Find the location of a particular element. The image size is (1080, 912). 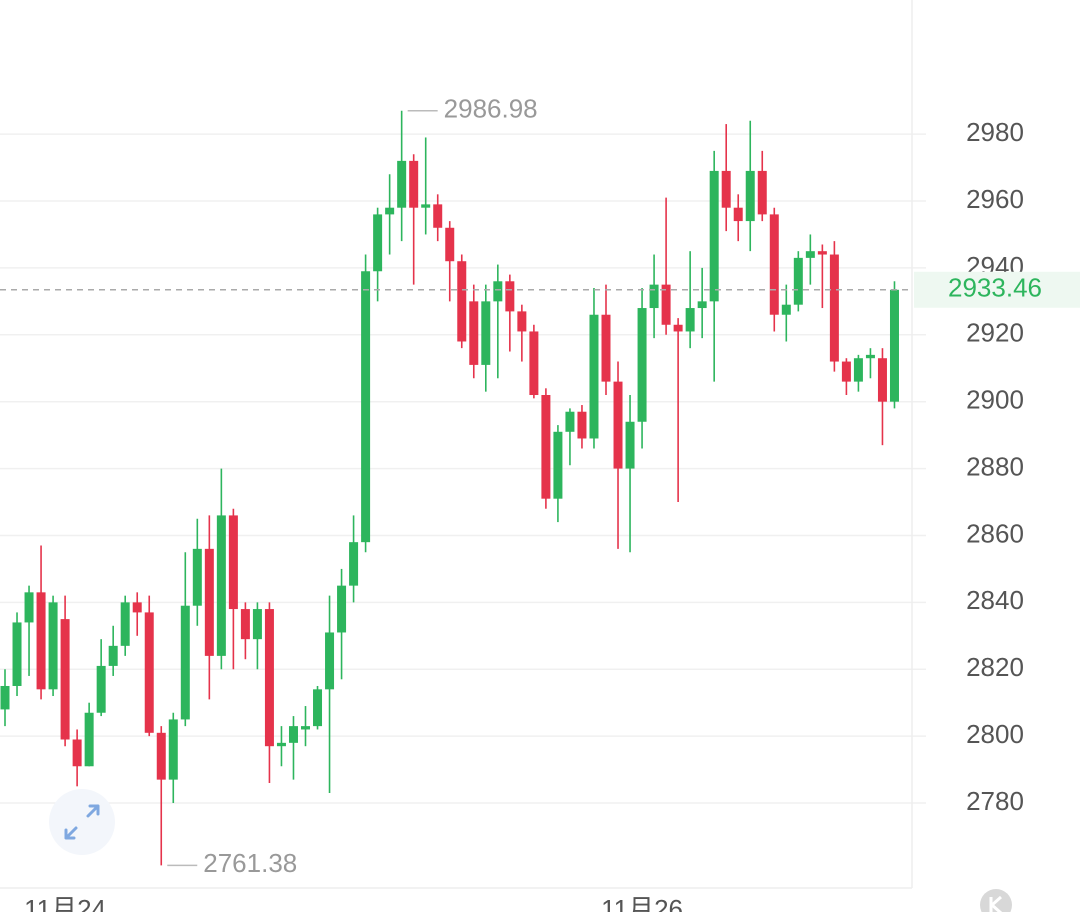

y-tick-label: 2920 is located at coordinates (995, 333).